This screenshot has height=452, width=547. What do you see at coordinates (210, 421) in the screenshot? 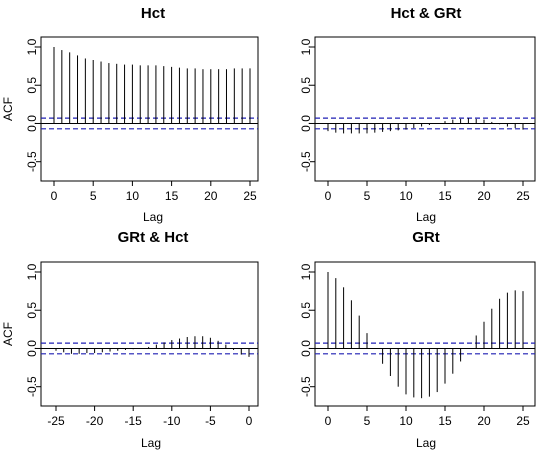
I see `x-tick-label: -5` at bounding box center [210, 421].